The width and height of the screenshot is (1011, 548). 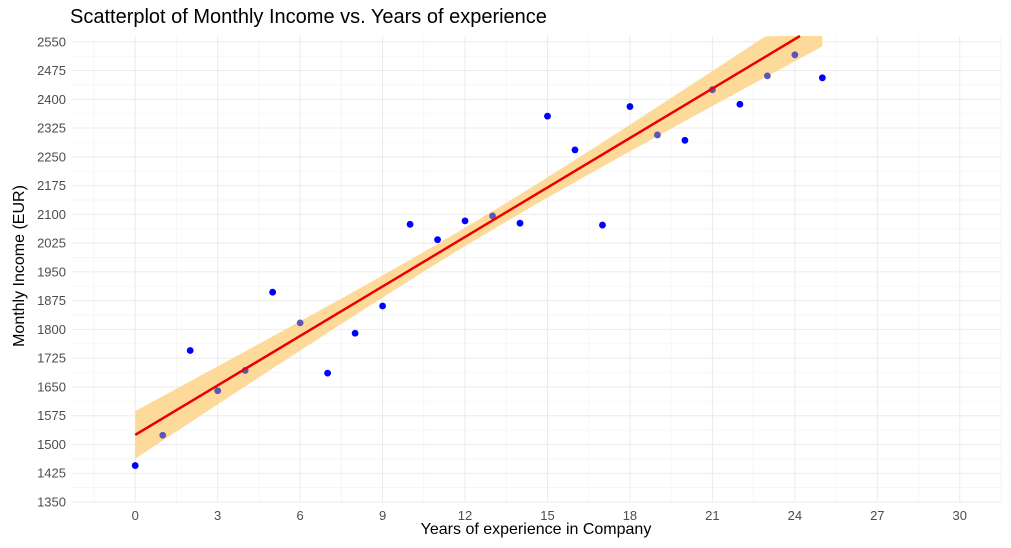 What do you see at coordinates (51, 156) in the screenshot?
I see `y-tick-label: 2250` at bounding box center [51, 156].